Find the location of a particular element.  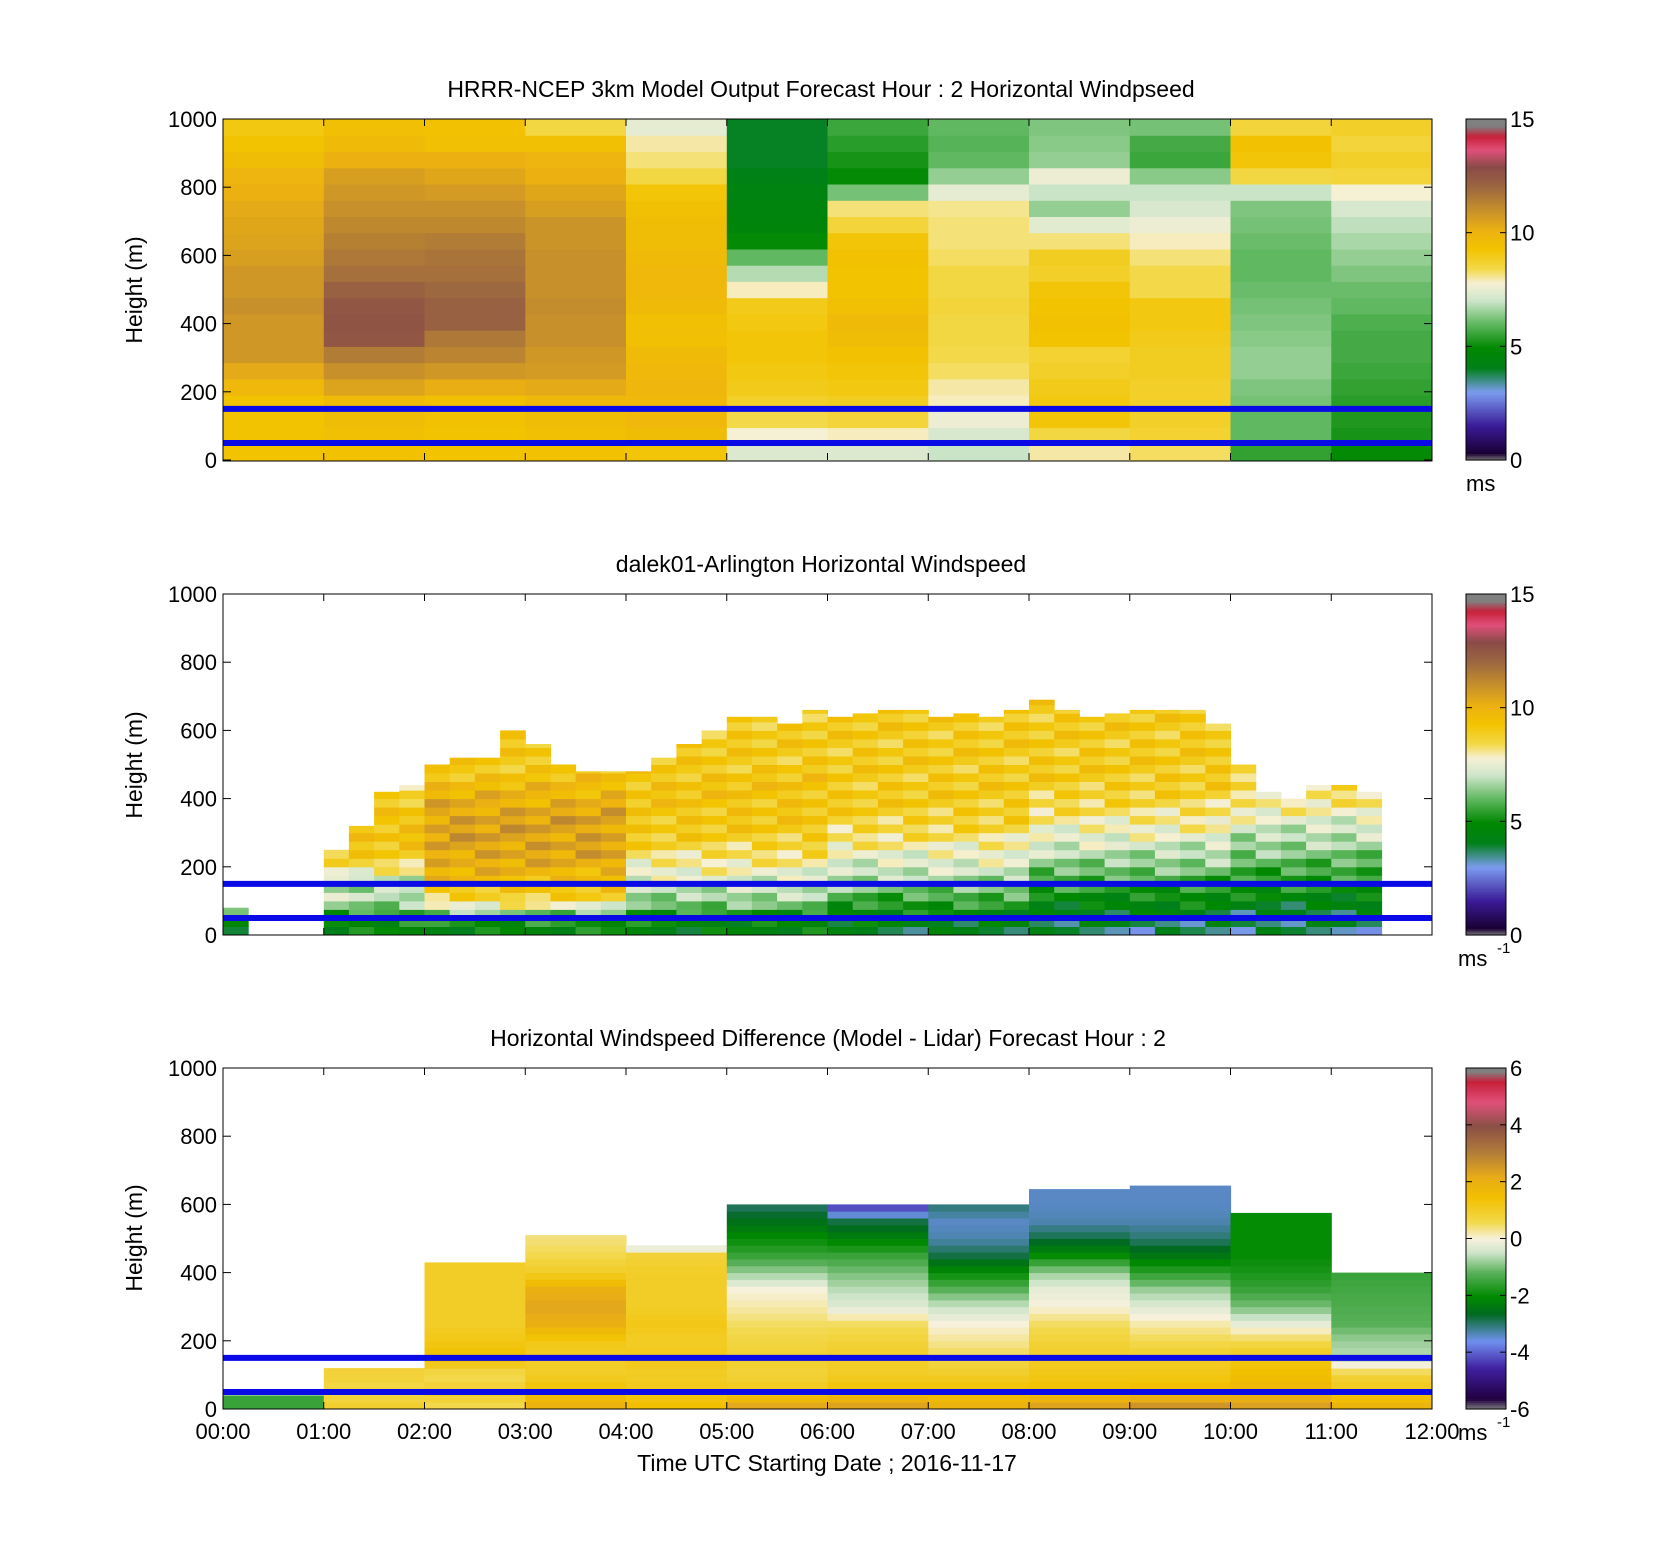

panel-1-ylabel: Height (m) is located at coordinates (134, 289).